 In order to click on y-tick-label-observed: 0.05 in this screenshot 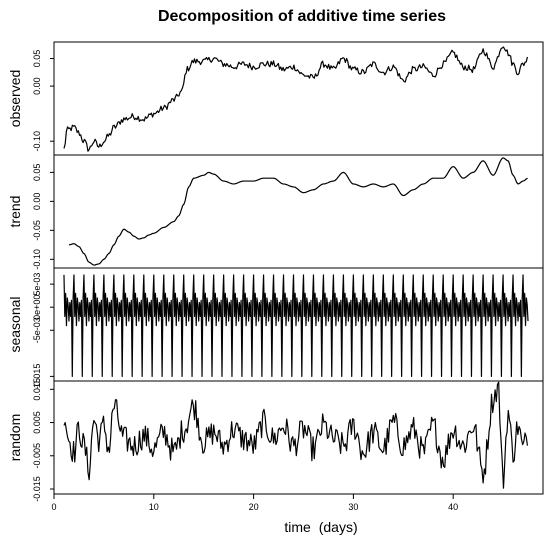, I will do `click(37, 59)`.